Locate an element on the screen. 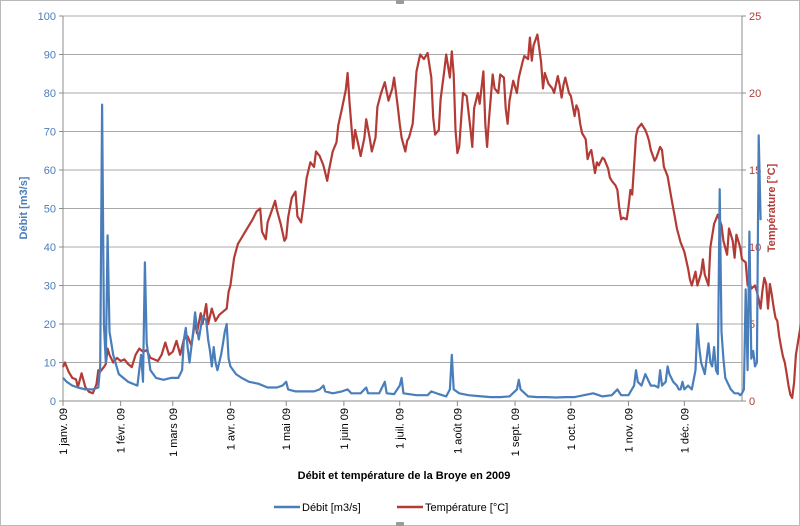  y-axis-left: 0 10 20 30 40 50 60 70 80 90 100 is located at coordinates (51, 209).